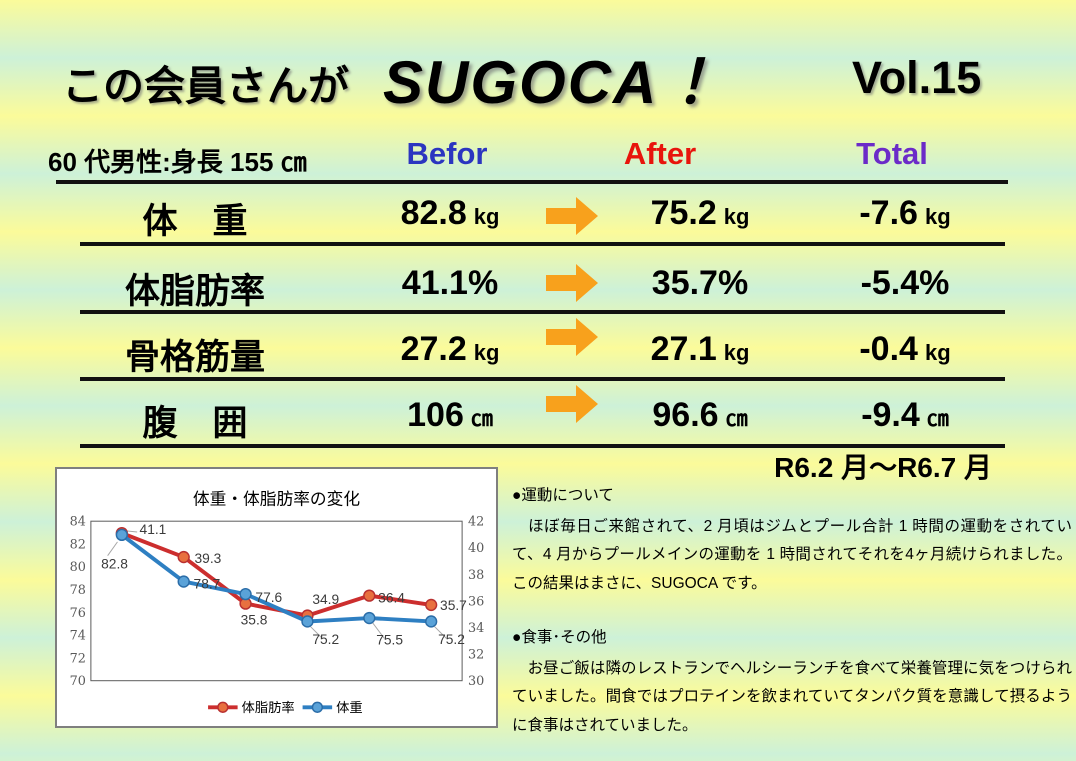  What do you see at coordinates (78, 636) in the screenshot?
I see `left-axis-tick: 74` at bounding box center [78, 636].